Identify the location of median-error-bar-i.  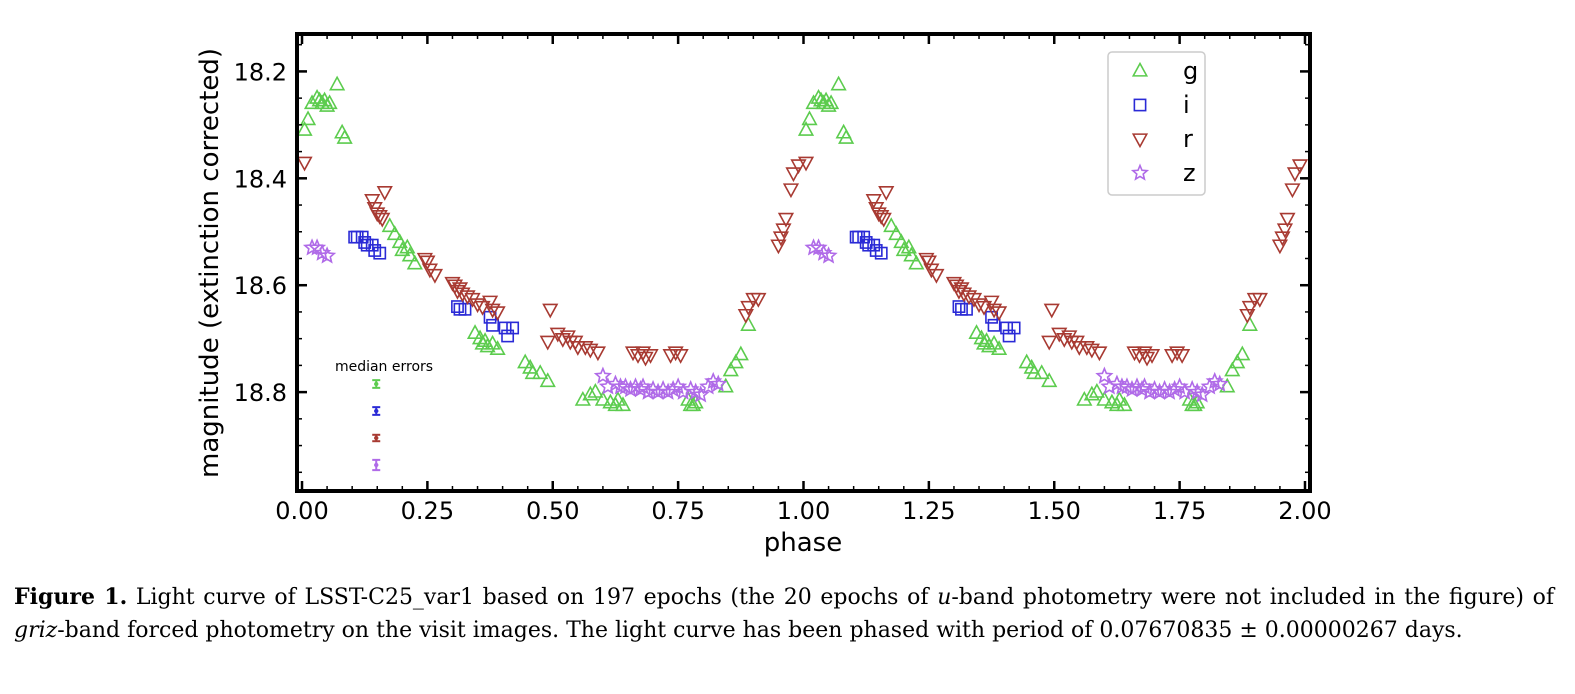
(376, 411).